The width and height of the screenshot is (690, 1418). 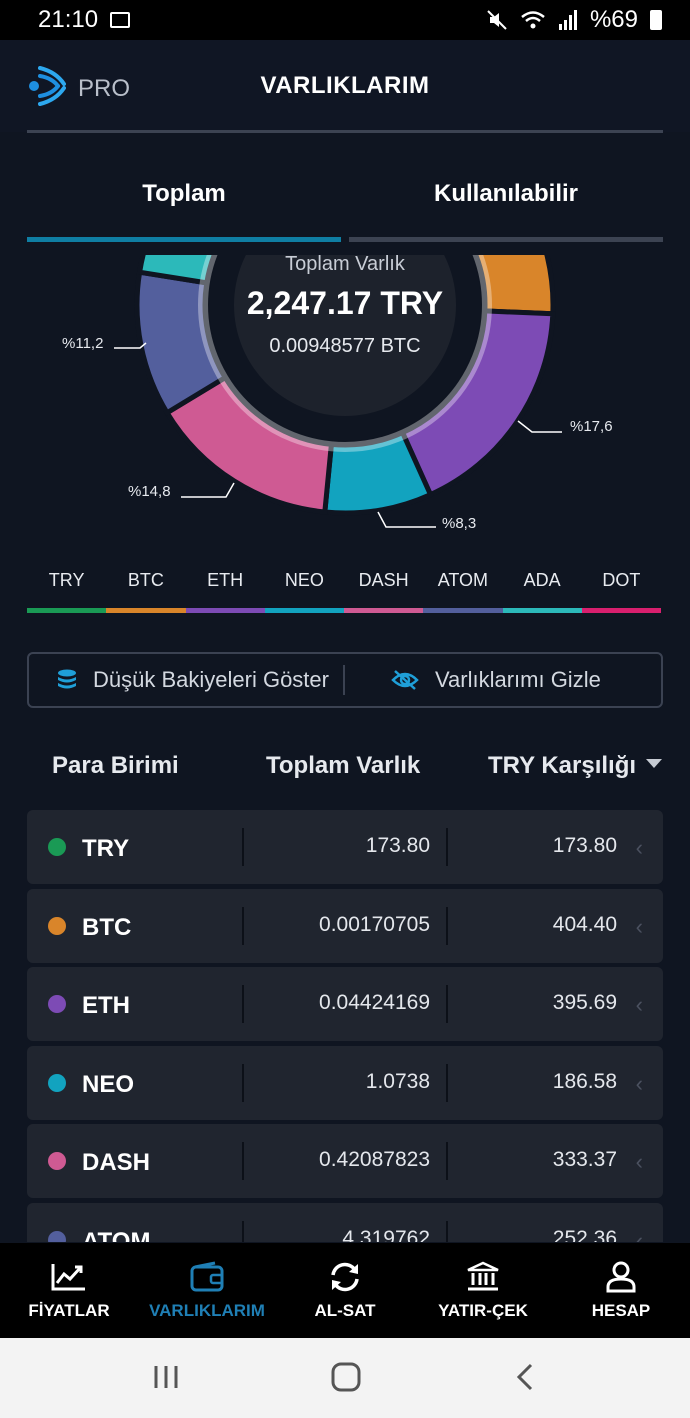 What do you see at coordinates (497, 20) in the screenshot?
I see `mute-icon` at bounding box center [497, 20].